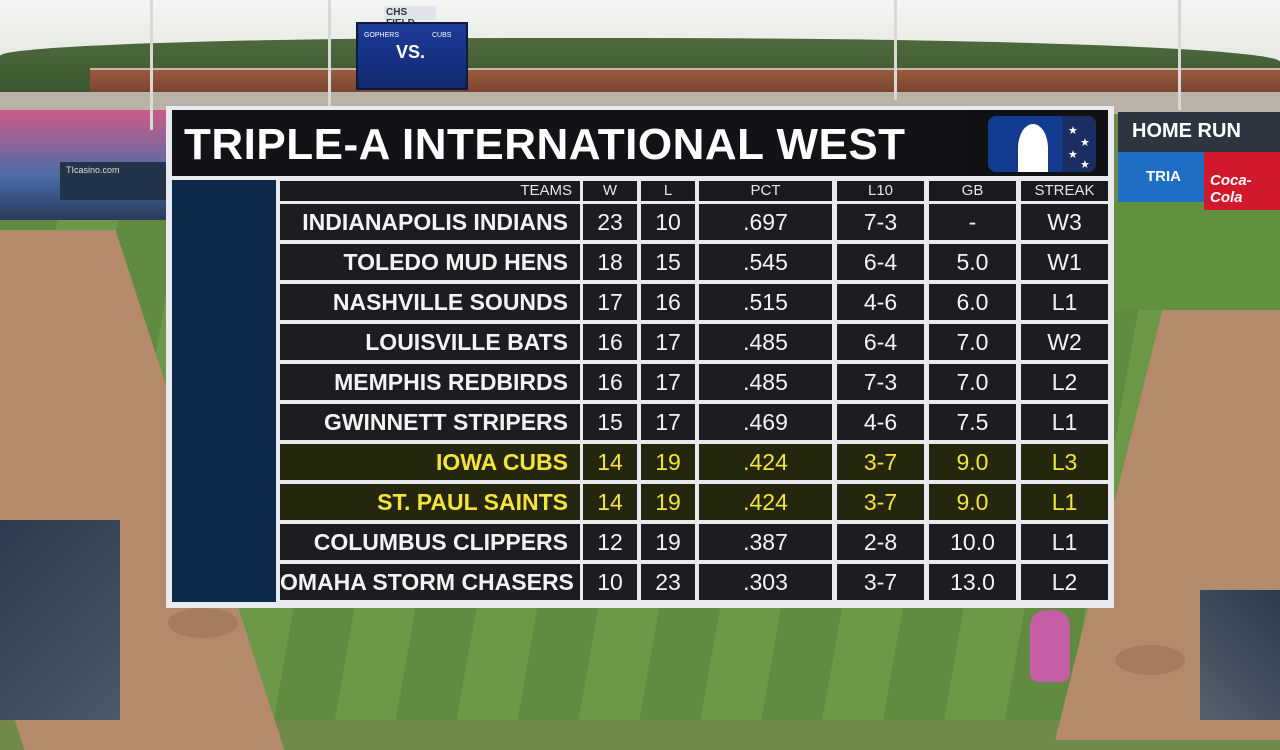 The width and height of the screenshot is (1280, 750). What do you see at coordinates (430, 502) in the screenshot?
I see `team-name: ST. PAUL SAINTS` at bounding box center [430, 502].